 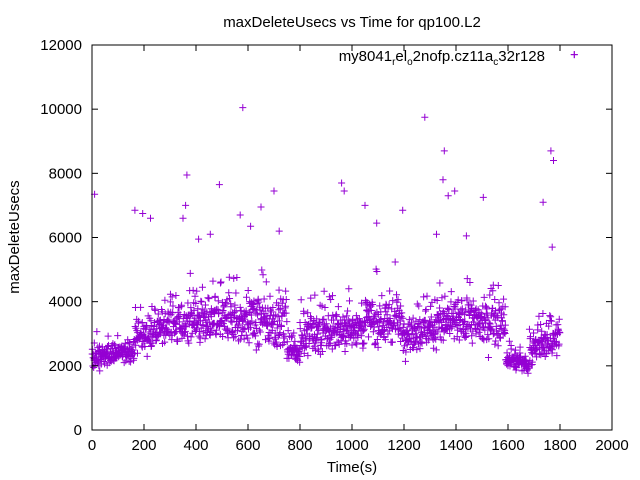 What do you see at coordinates (65, 173) in the screenshot?
I see `y-tick-label: 8000` at bounding box center [65, 173].